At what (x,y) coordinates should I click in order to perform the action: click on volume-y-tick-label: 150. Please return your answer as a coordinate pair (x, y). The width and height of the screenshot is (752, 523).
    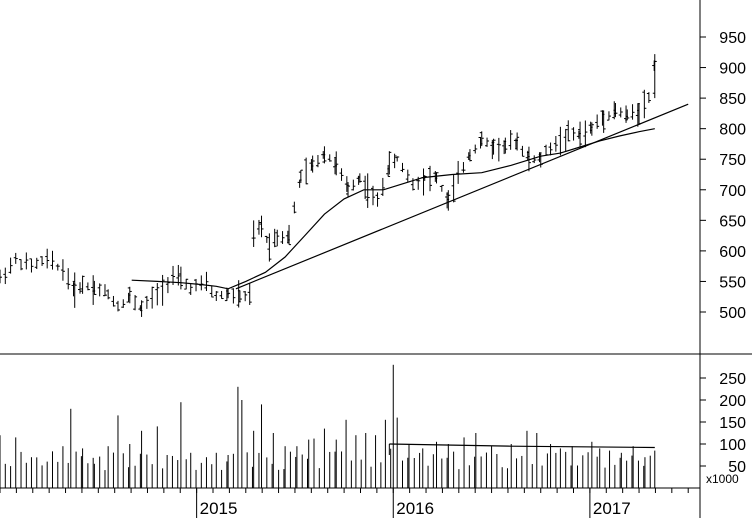
    Looking at the image, I should click on (732, 423).